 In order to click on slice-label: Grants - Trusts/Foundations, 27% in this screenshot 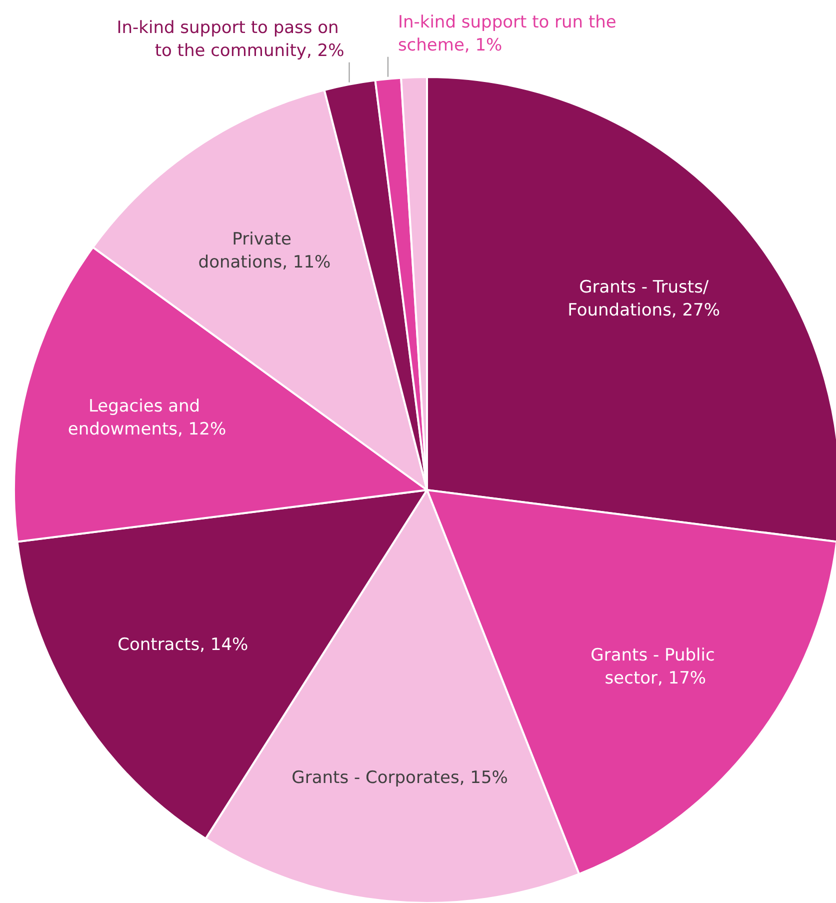, I will do `click(644, 298)`.